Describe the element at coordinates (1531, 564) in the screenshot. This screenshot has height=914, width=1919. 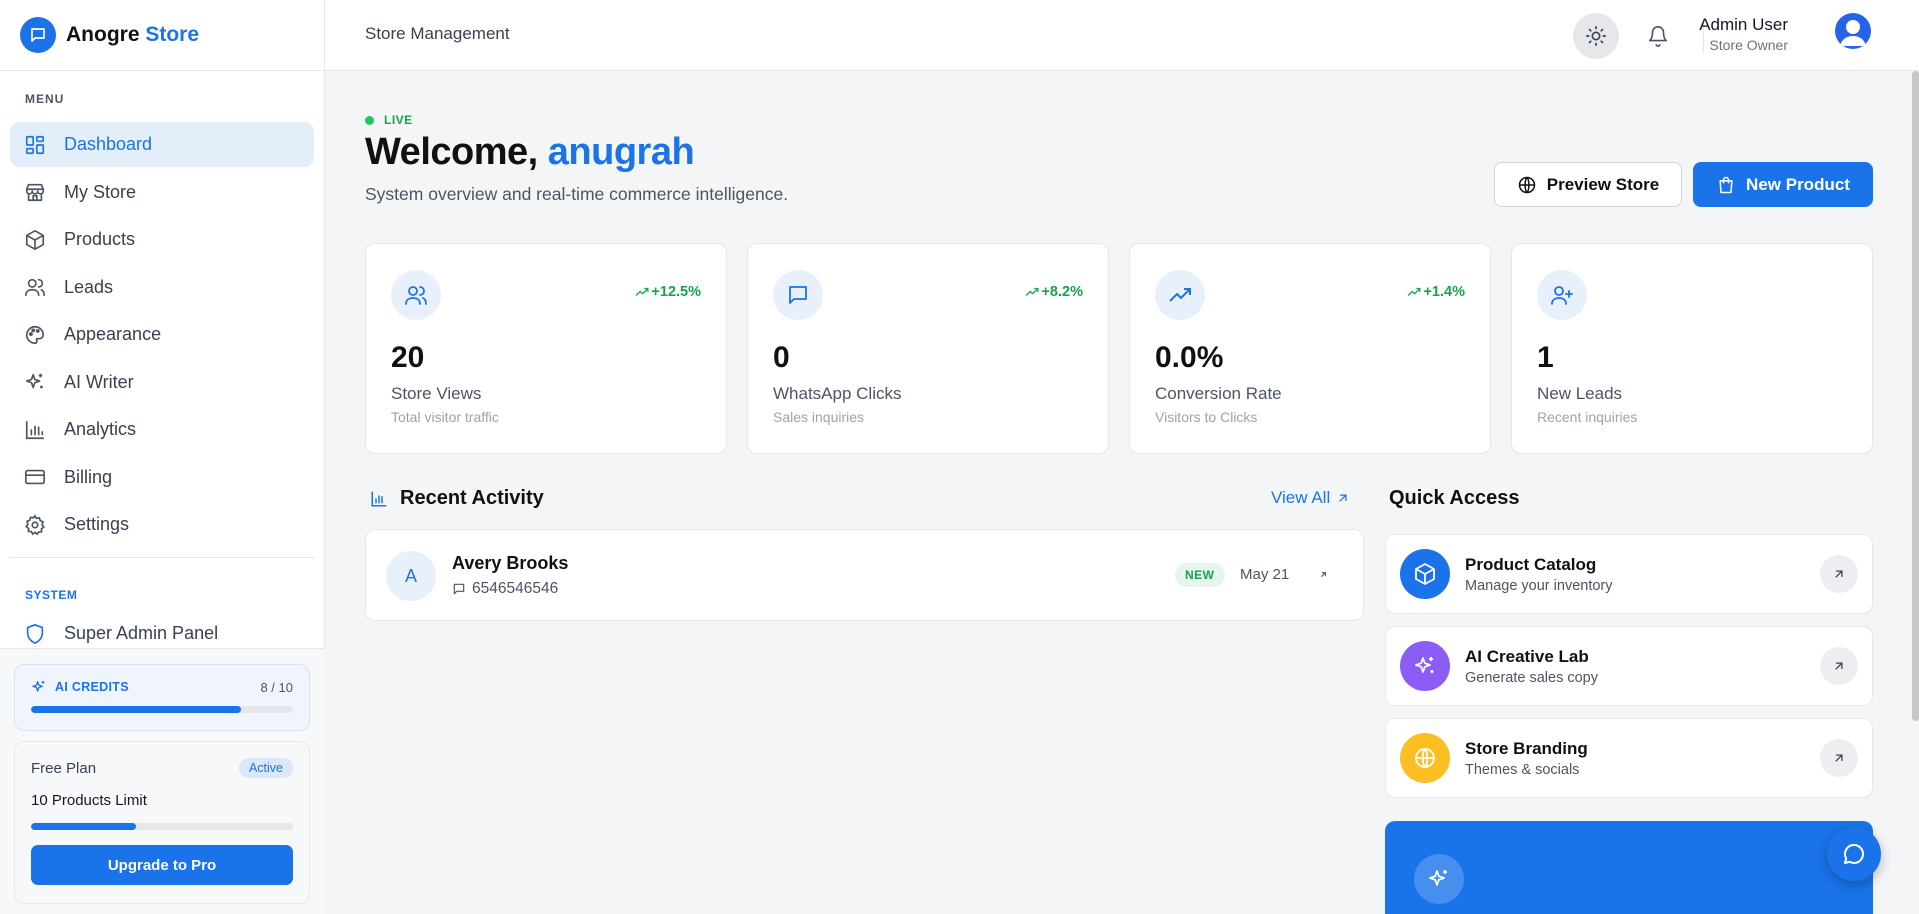
I see `quick-access-title: Product Catalog` at that location.